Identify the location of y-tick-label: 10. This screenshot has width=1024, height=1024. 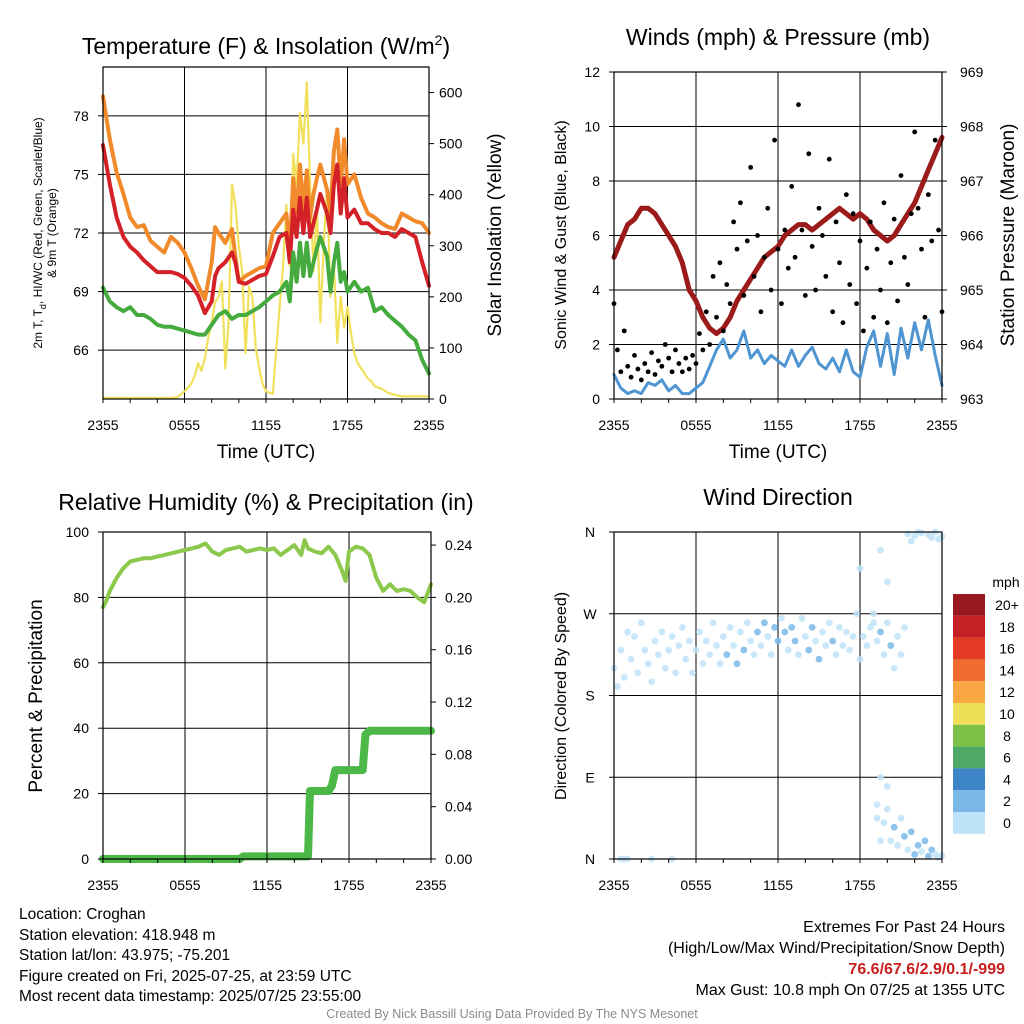
(592, 127).